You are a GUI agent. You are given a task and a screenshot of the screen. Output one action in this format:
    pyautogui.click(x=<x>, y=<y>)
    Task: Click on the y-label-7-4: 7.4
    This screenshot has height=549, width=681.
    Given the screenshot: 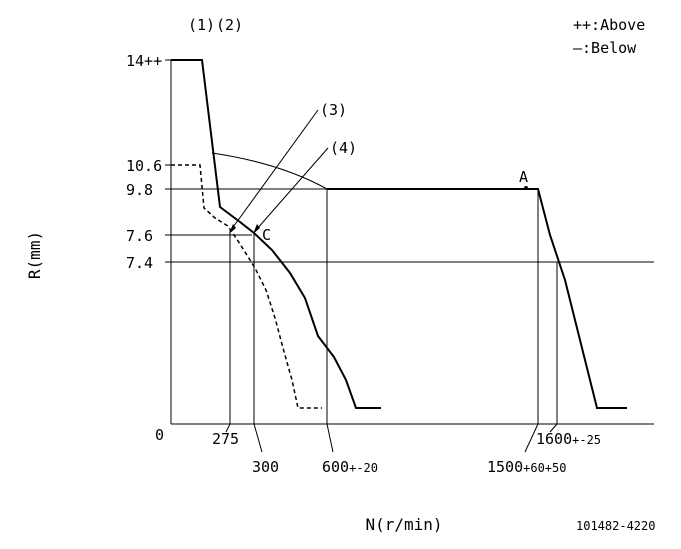 What is the action you would take?
    pyautogui.click(x=139, y=263)
    